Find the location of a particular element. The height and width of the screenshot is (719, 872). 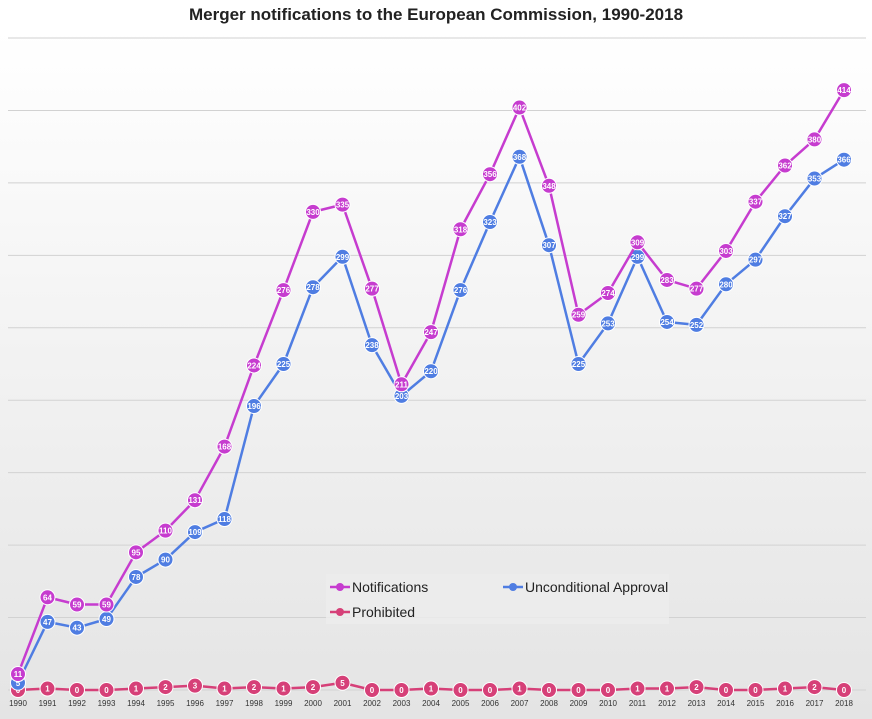

data-label: 253 is located at coordinates (608, 323).